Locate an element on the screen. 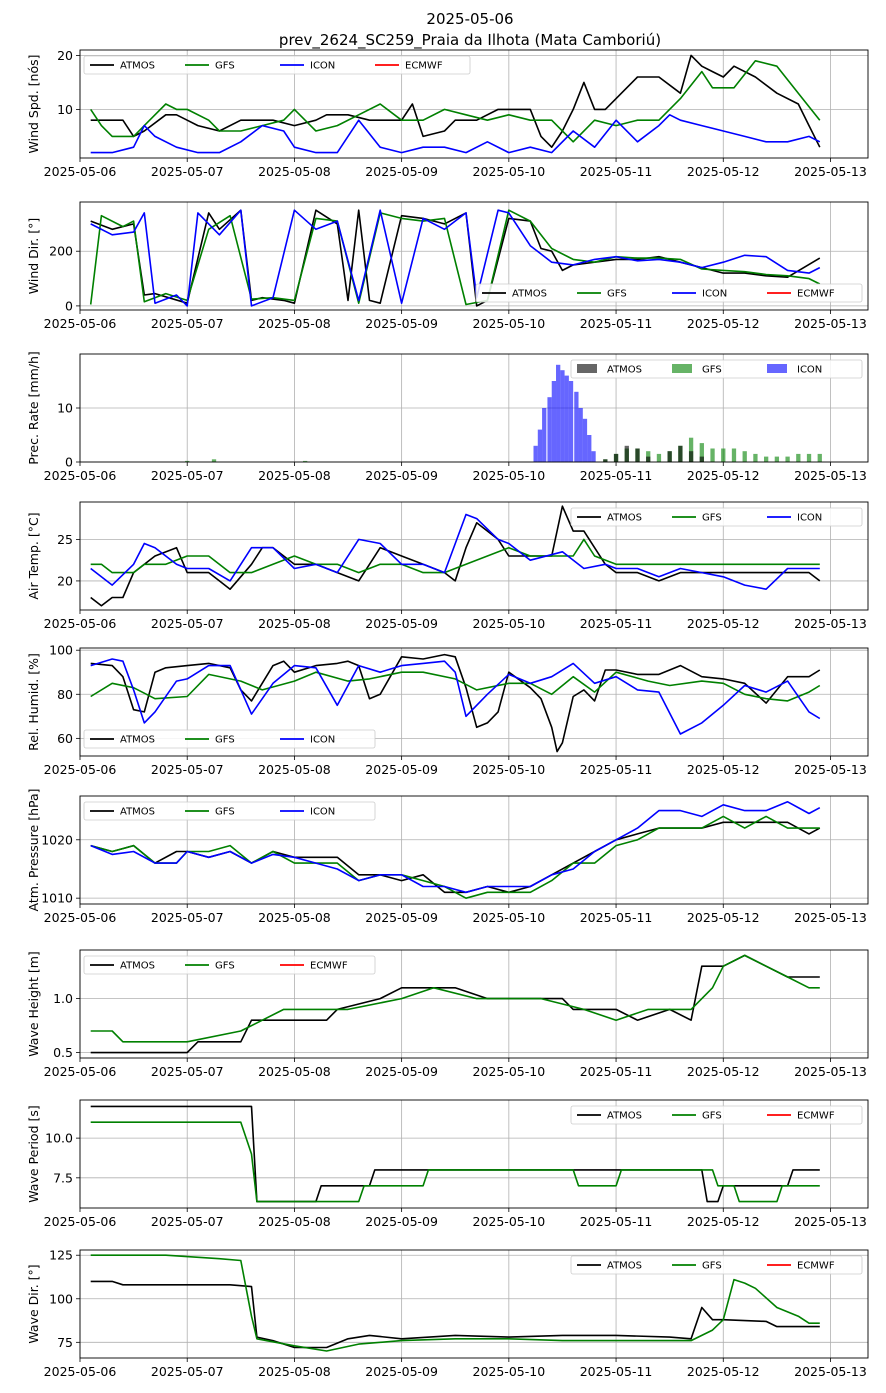 This screenshot has height=1393, width=886. y-tick-label: 125 is located at coordinates (61, 1255).